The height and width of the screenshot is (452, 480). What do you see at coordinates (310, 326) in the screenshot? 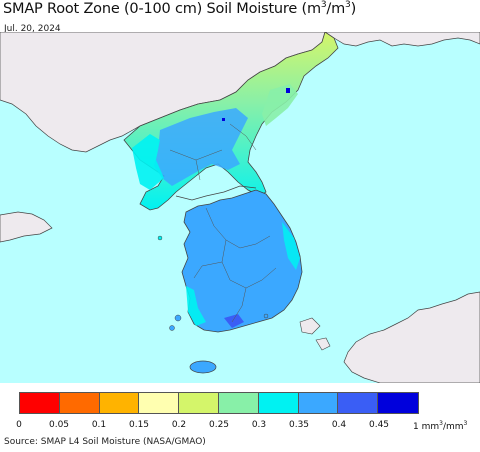
I see `land-japan-islands` at bounding box center [310, 326].